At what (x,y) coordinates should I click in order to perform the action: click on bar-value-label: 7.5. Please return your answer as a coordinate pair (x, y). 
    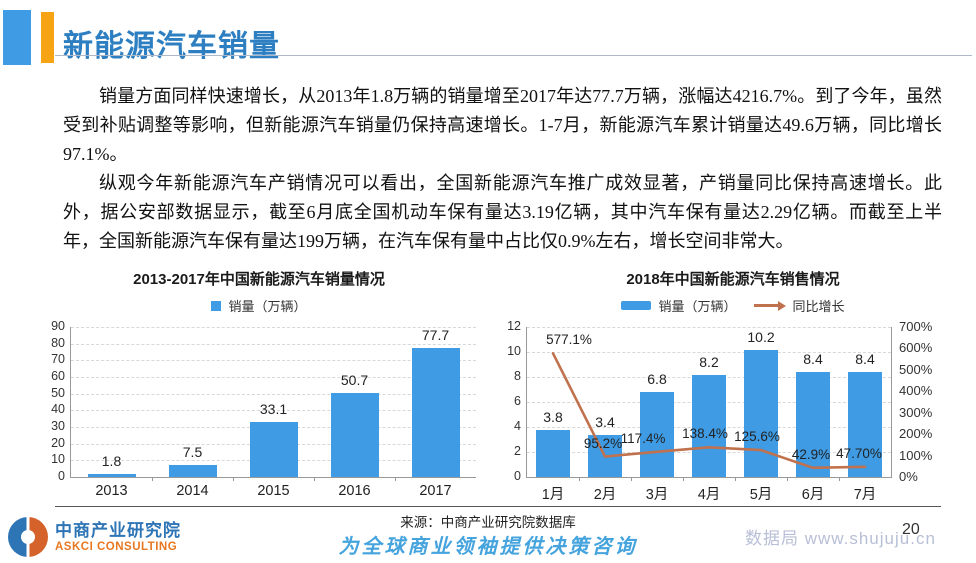
    Looking at the image, I should click on (192, 451).